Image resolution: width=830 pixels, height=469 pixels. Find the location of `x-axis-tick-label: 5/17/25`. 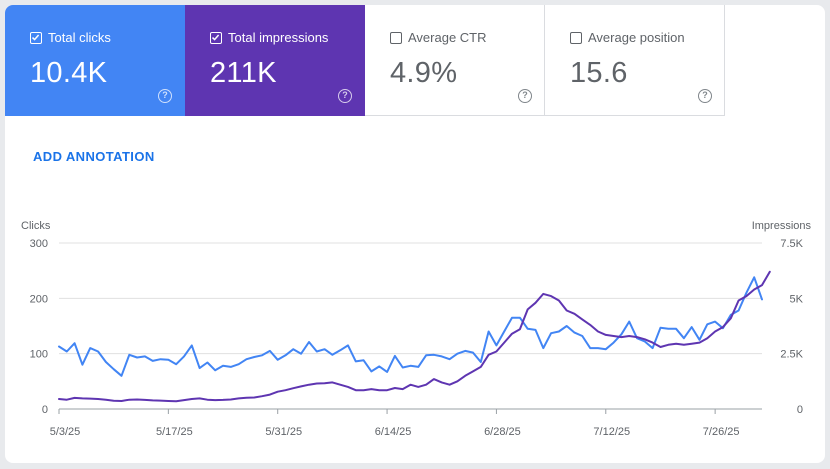

x-axis-tick-label: 5/17/25 is located at coordinates (174, 432).